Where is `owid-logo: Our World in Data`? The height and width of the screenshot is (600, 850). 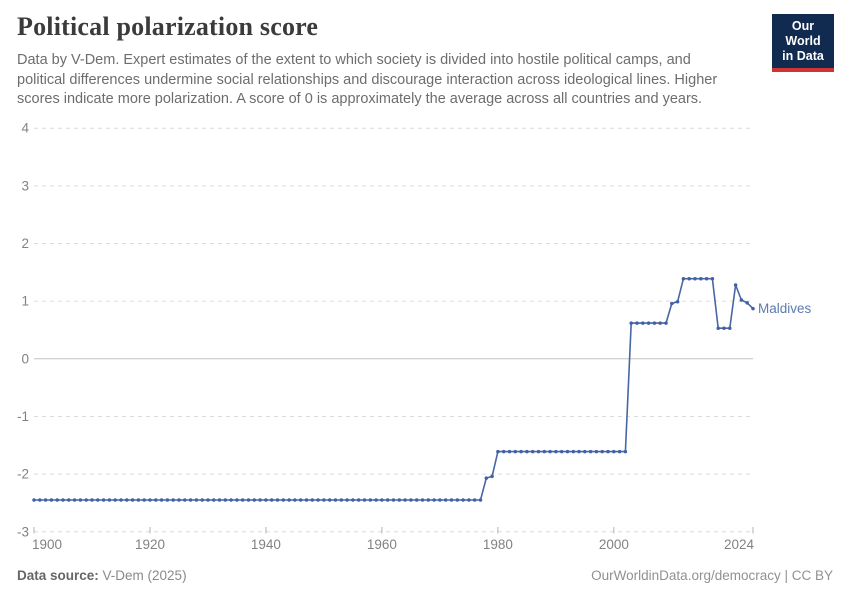
owid-logo: Our World in Data is located at coordinates (803, 43).